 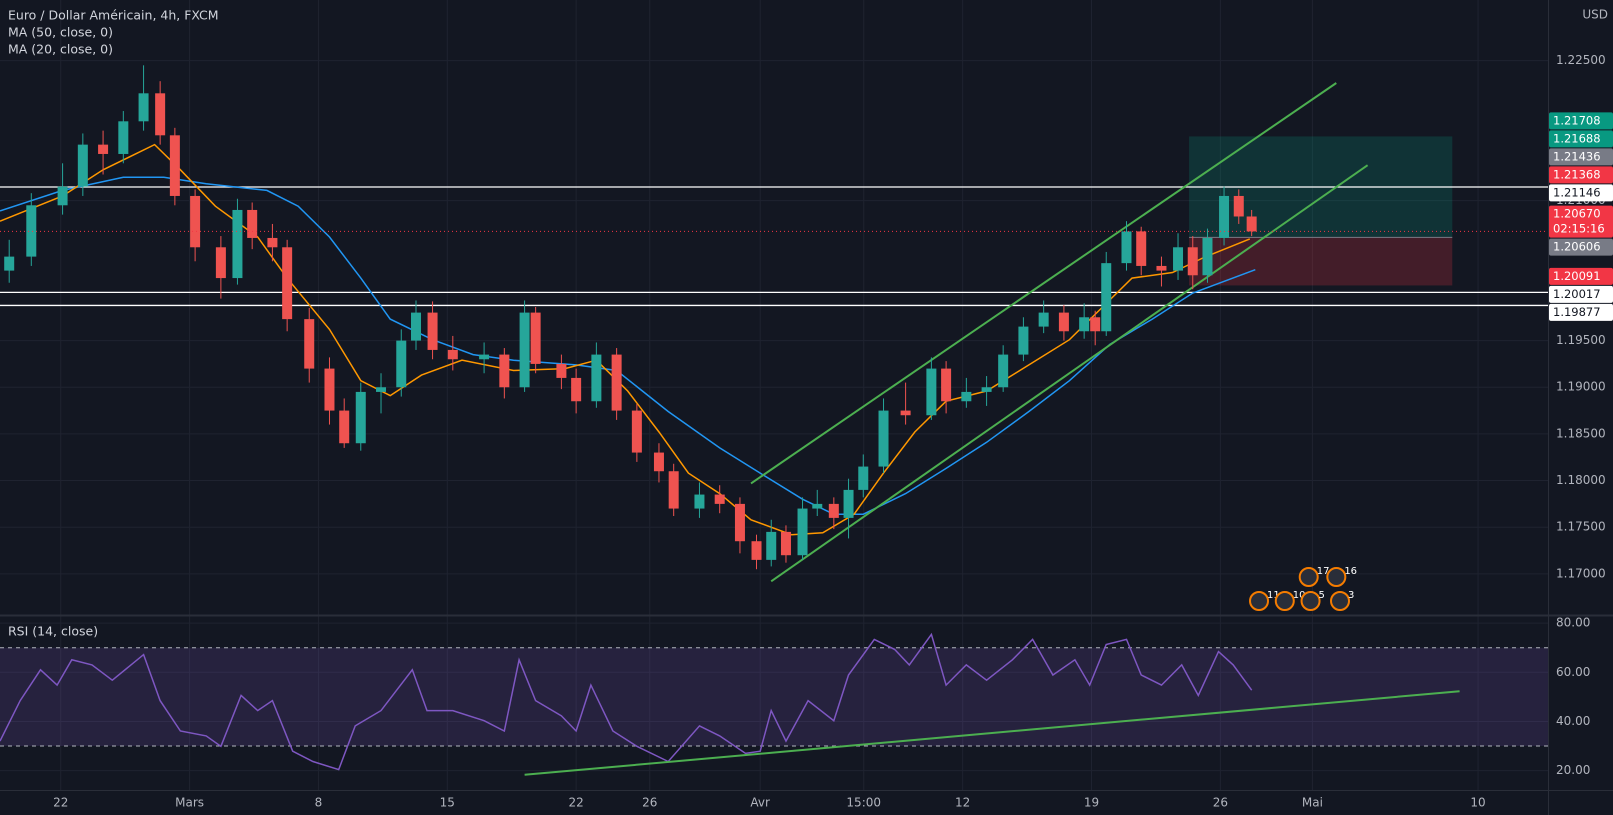 What do you see at coordinates (1581, 387) in the screenshot?
I see `y-tick-label: 1.19000` at bounding box center [1581, 387].